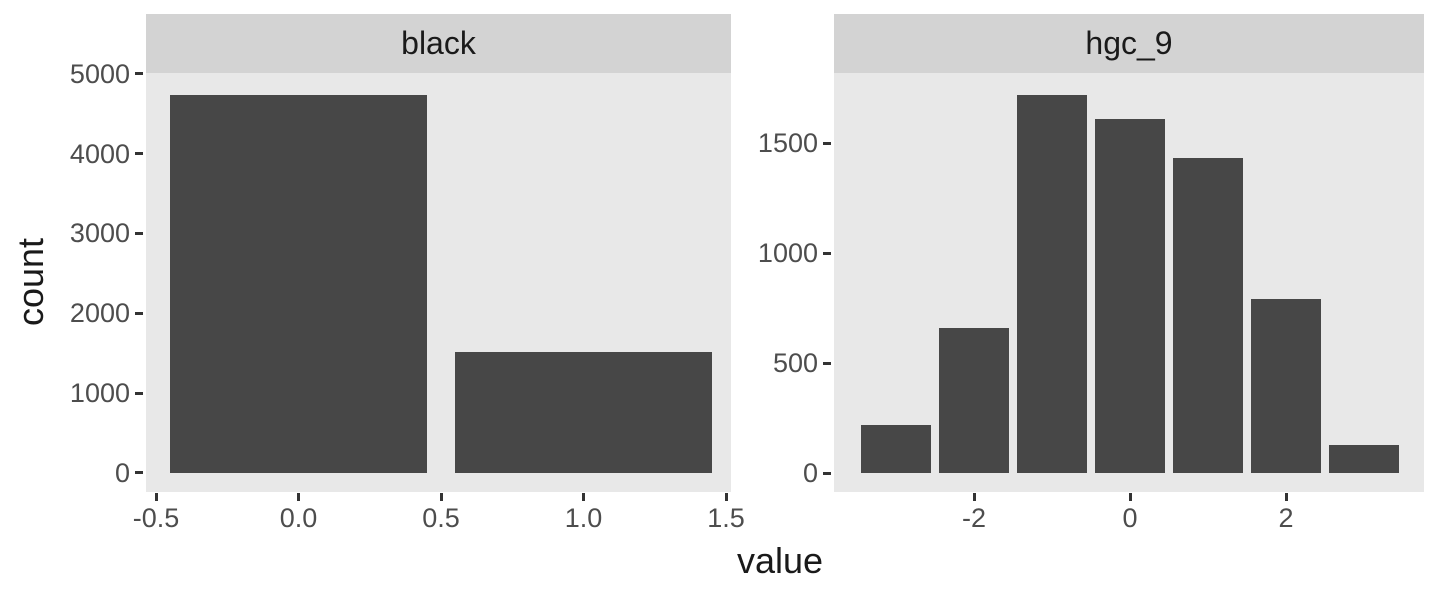 The width and height of the screenshot is (1440, 600). What do you see at coordinates (1130, 518) in the screenshot?
I see `x-axis-tick-label: 0` at bounding box center [1130, 518].